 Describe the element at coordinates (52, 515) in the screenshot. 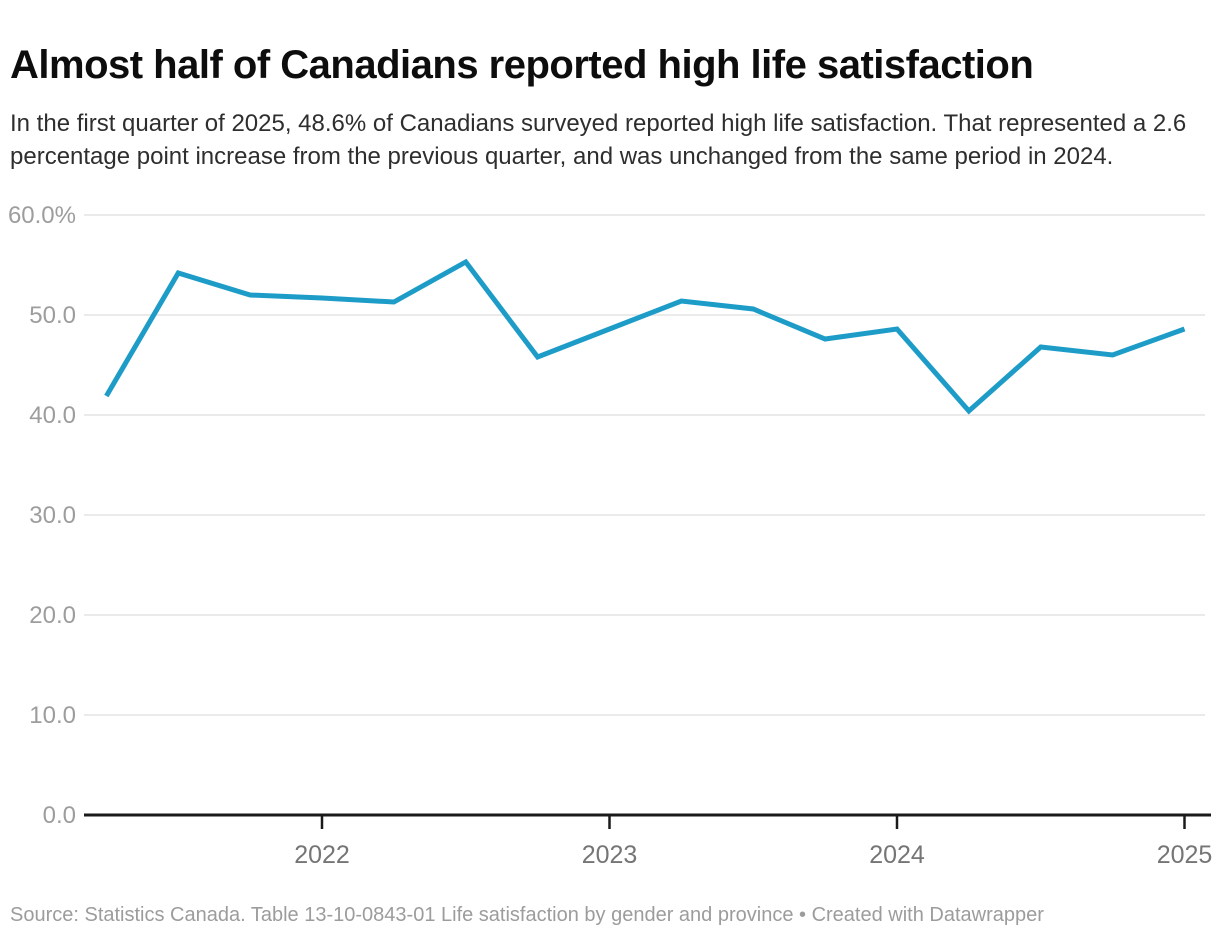

I see `y-axis-tick-label: 30.0` at that location.